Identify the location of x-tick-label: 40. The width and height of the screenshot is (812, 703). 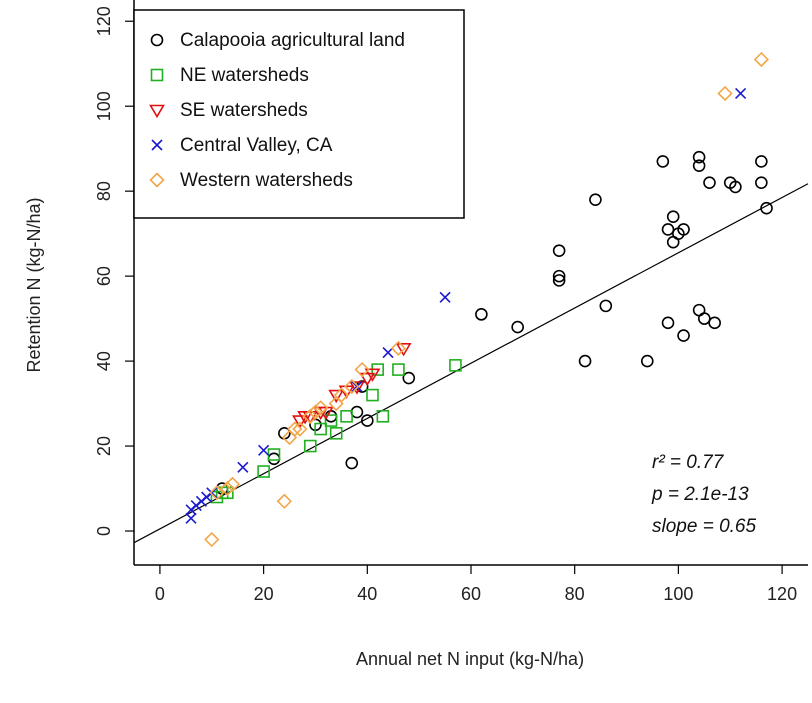
(367, 594).